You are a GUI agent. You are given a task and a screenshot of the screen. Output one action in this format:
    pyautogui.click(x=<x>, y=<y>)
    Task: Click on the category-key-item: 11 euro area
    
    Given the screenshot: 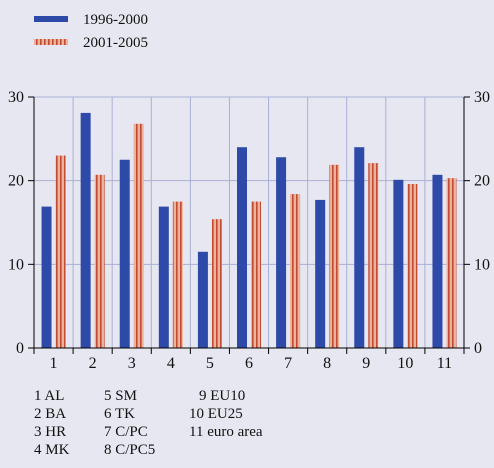 What is the action you would take?
    pyautogui.click(x=226, y=432)
    